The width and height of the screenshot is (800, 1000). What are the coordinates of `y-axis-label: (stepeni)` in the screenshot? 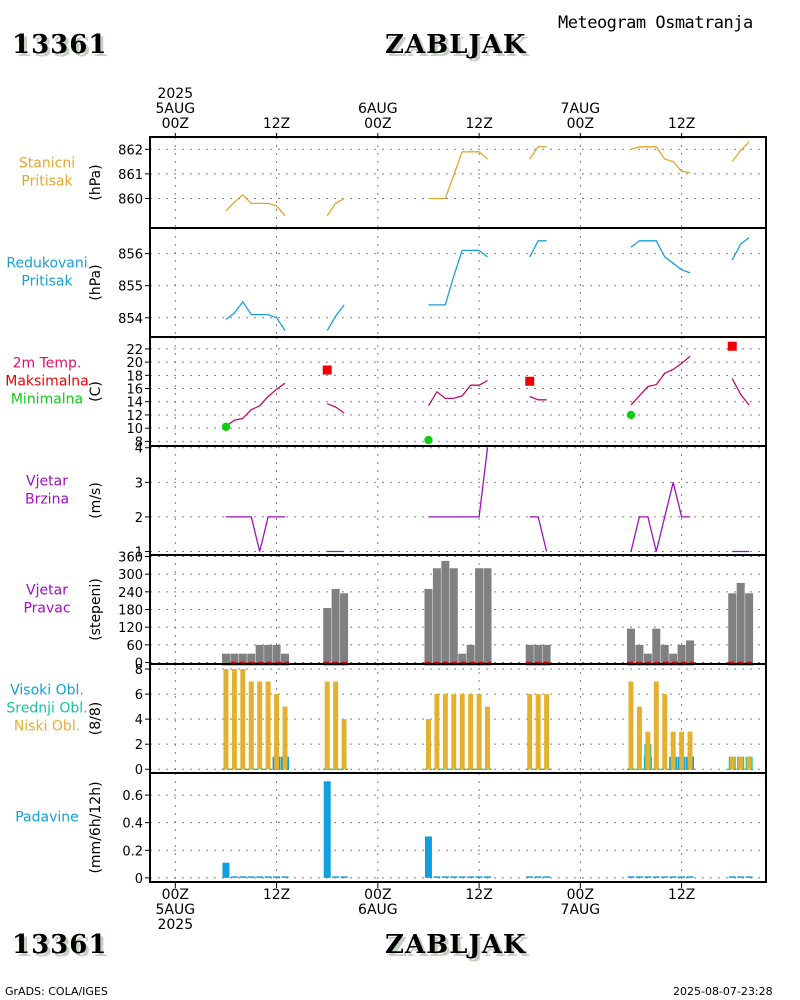 It's located at (96, 609).